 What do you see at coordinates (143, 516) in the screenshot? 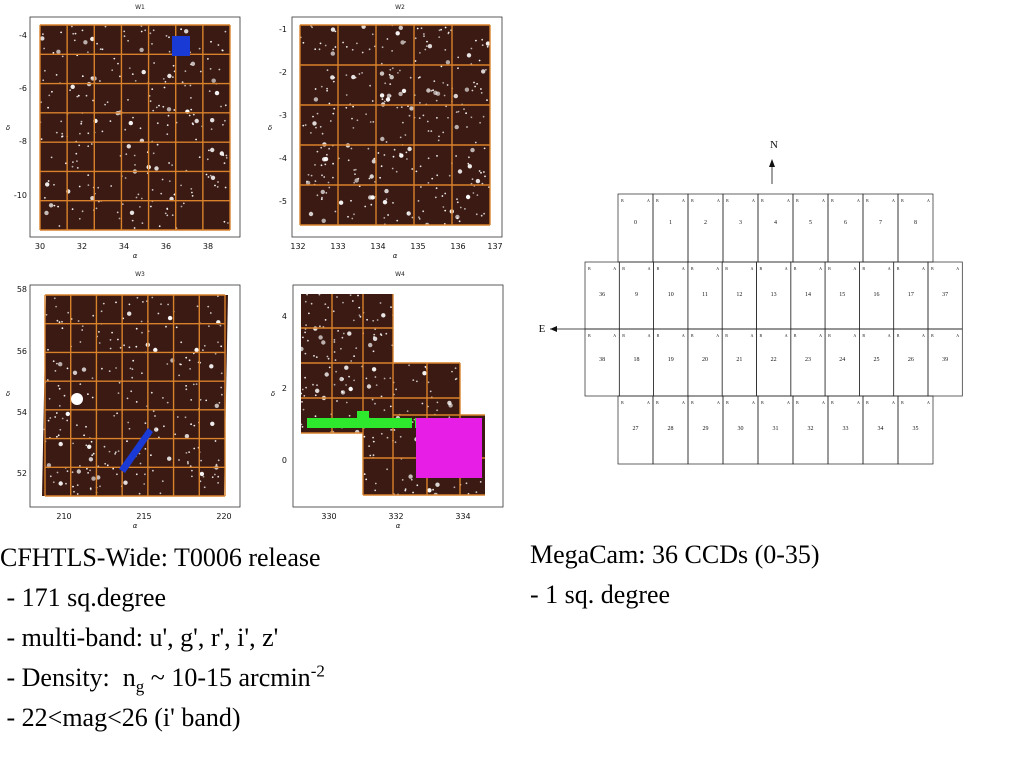
I see `w3-xtick: 215` at bounding box center [143, 516].